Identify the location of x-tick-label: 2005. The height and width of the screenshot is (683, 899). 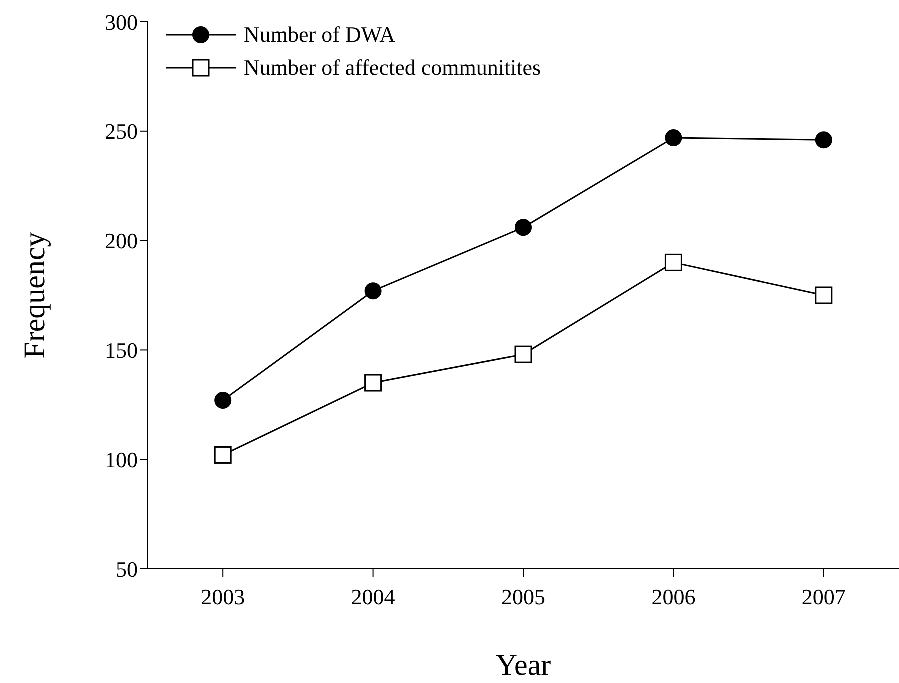
(524, 597).